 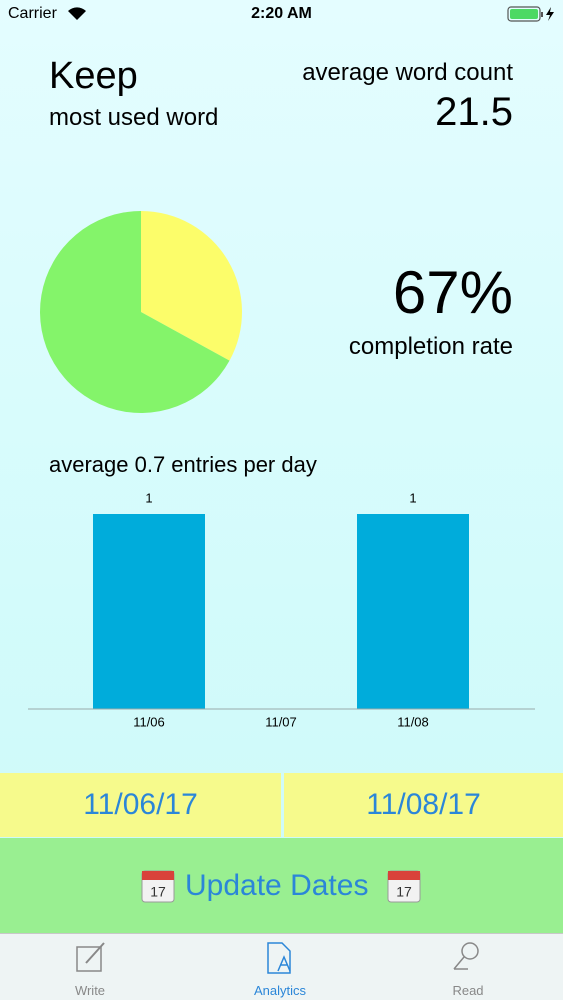 I want to click on completion-rate: 67%, so click(x=452, y=292).